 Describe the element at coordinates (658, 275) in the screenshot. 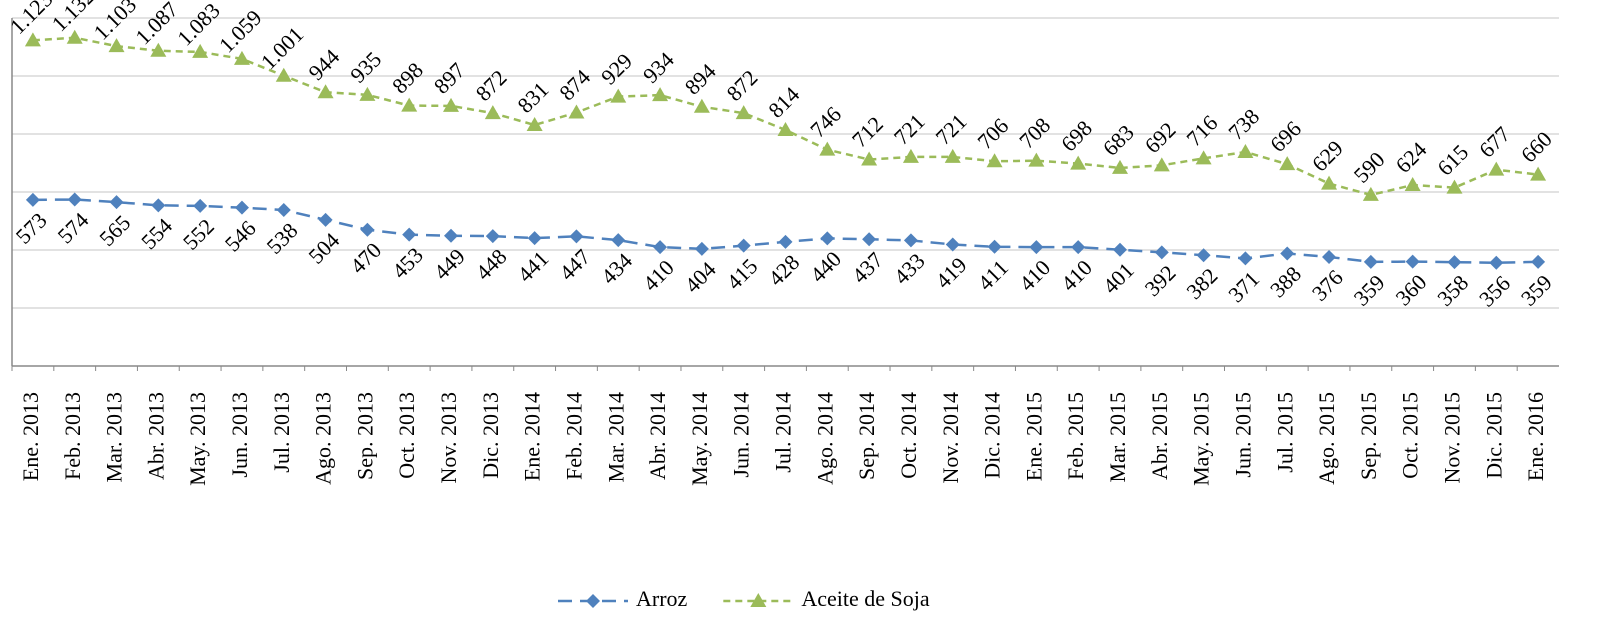

I see `data-label: 410` at that location.